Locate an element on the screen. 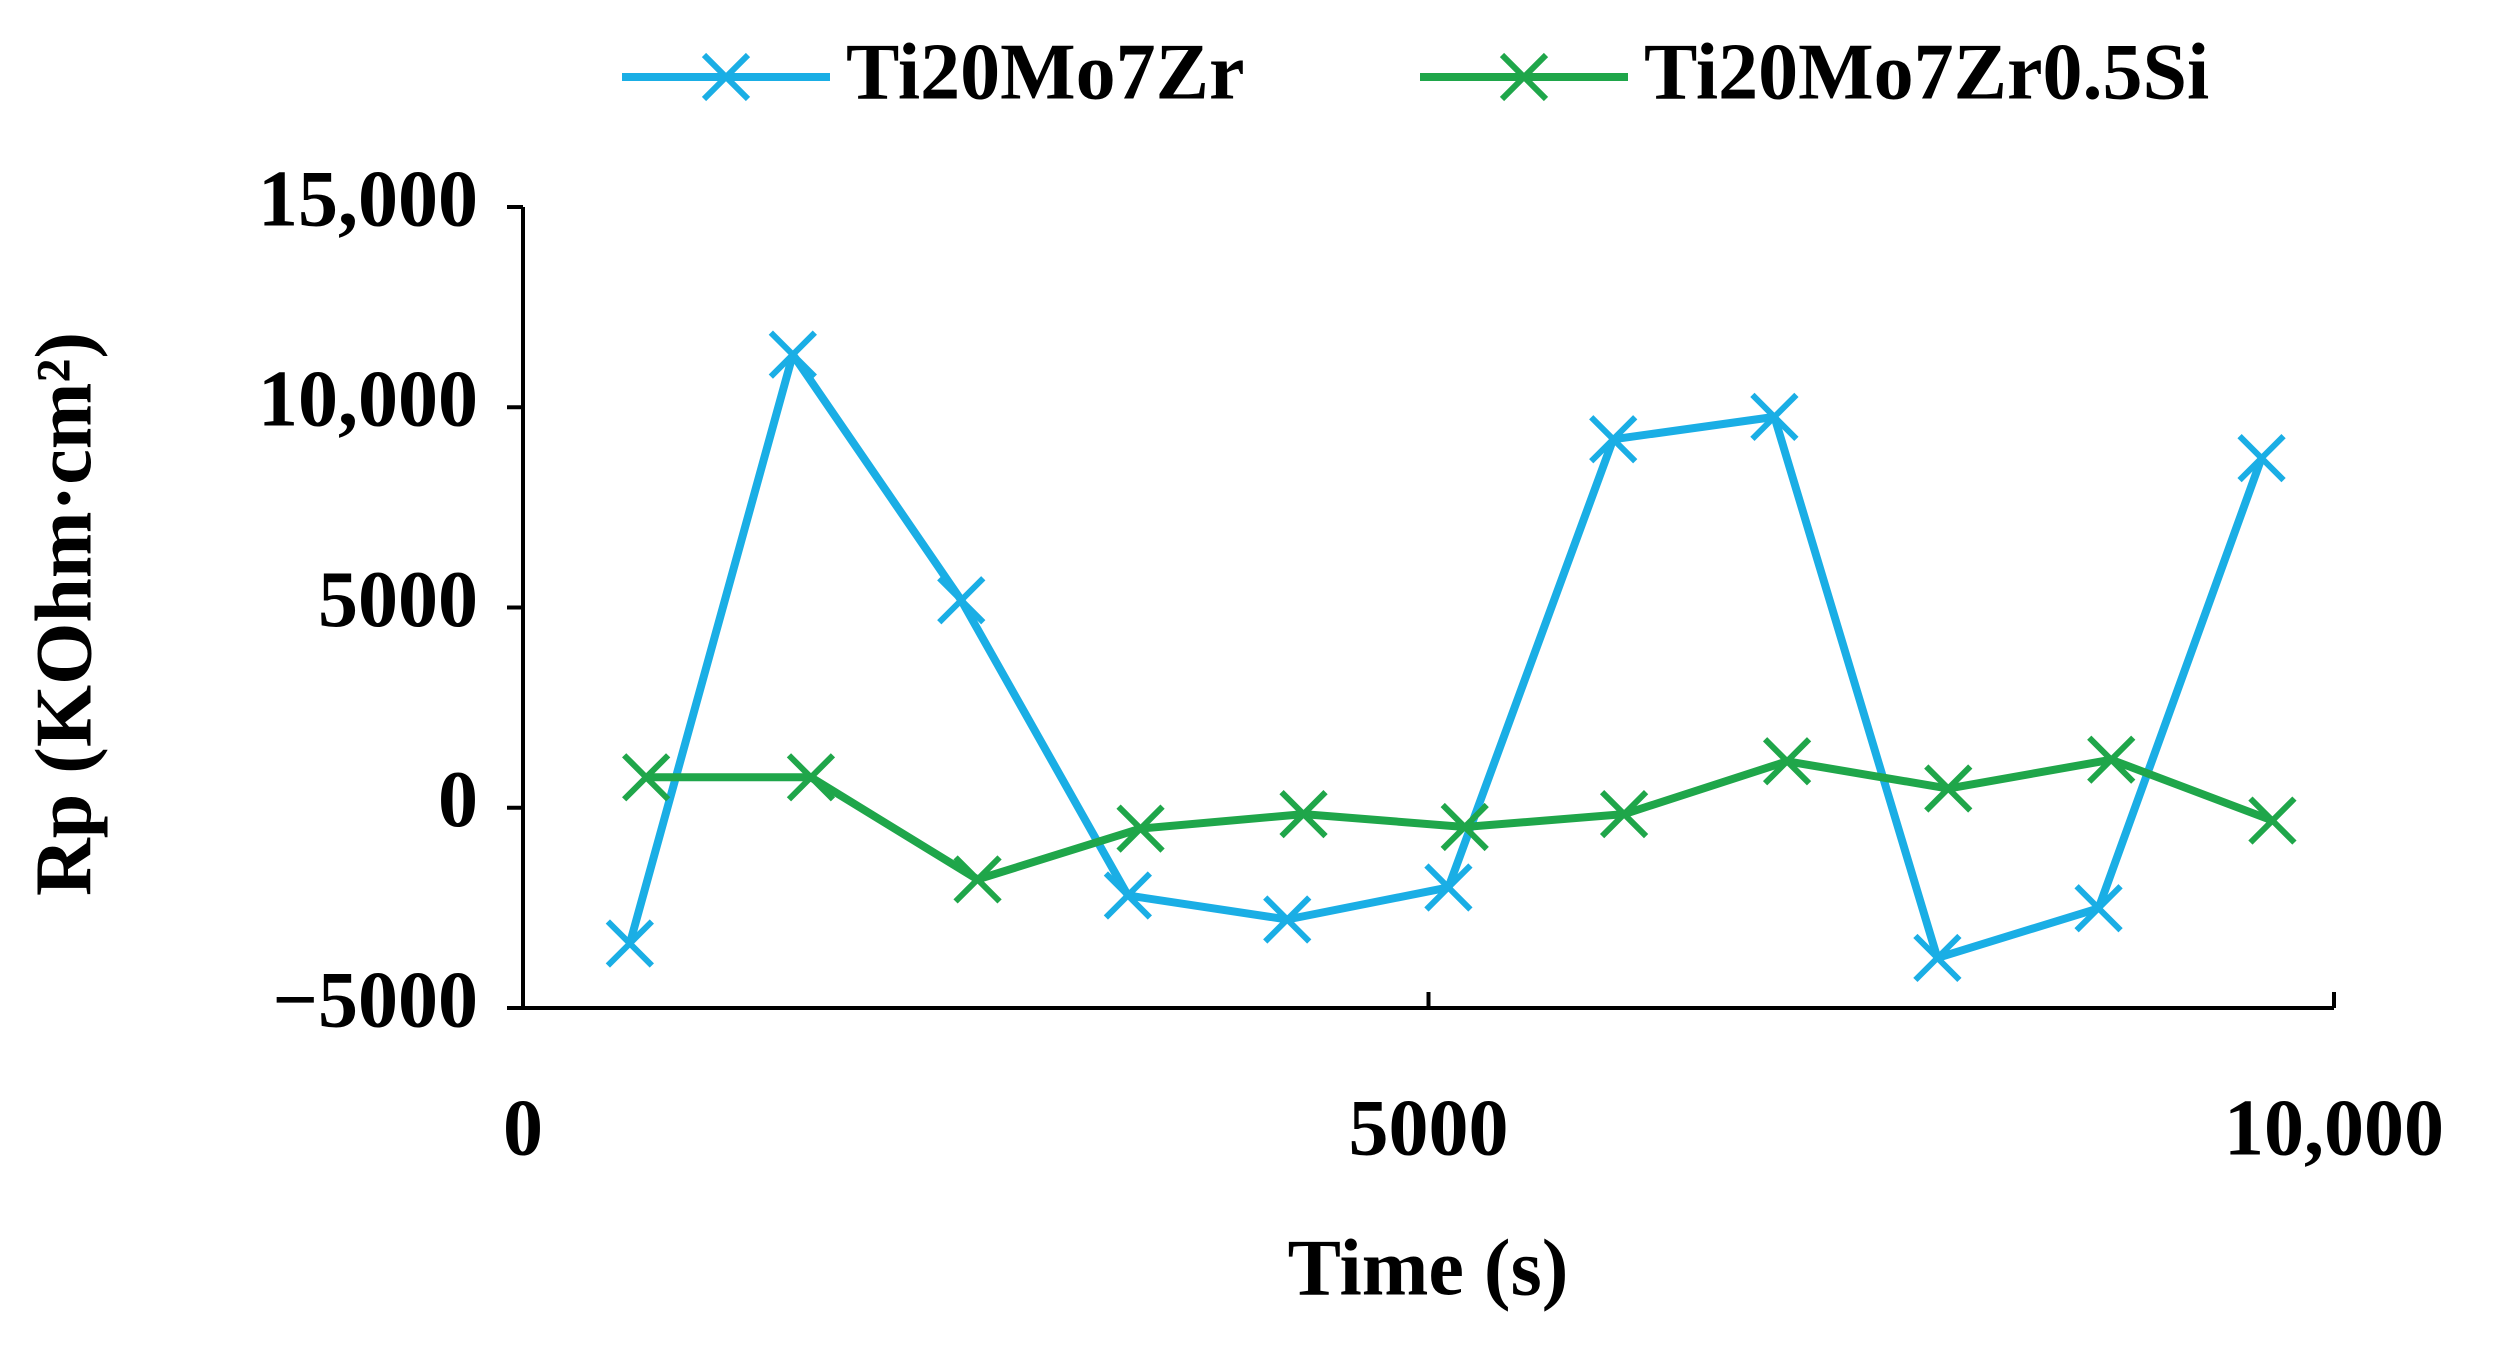  y-axis-label: Rp (KOhm·cm²) is located at coordinates (64, 614).